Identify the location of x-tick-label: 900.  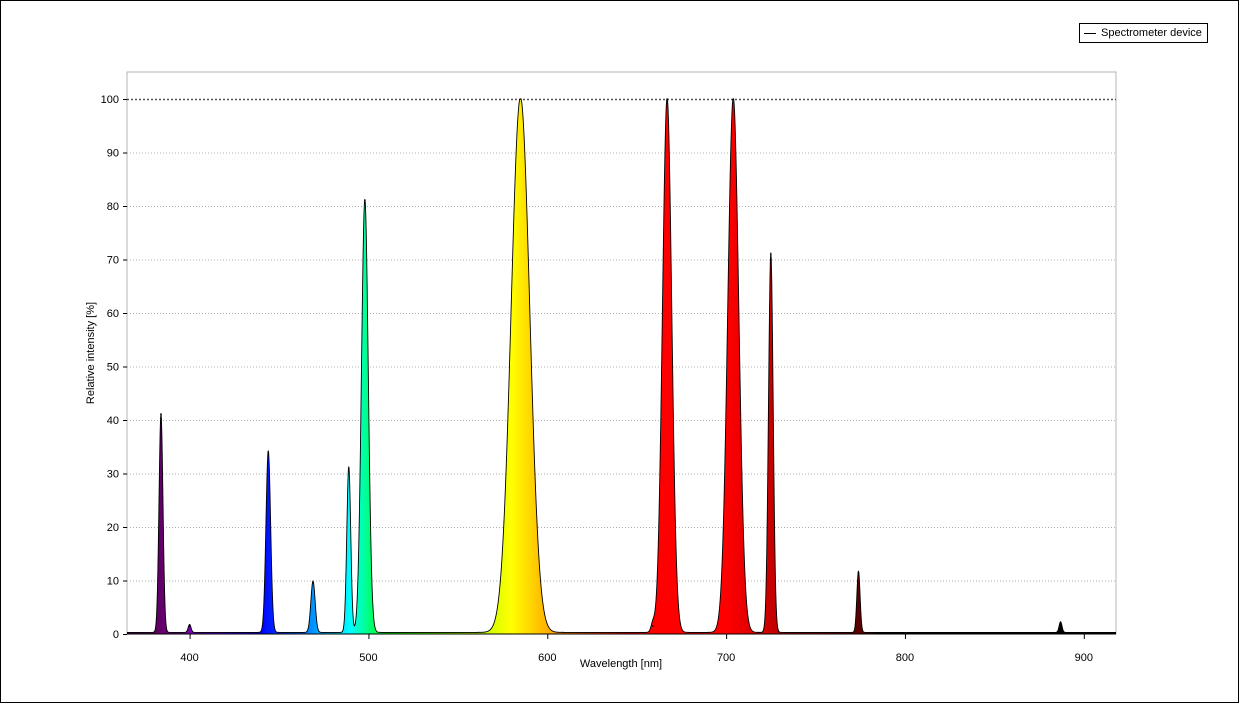
(1084, 658).